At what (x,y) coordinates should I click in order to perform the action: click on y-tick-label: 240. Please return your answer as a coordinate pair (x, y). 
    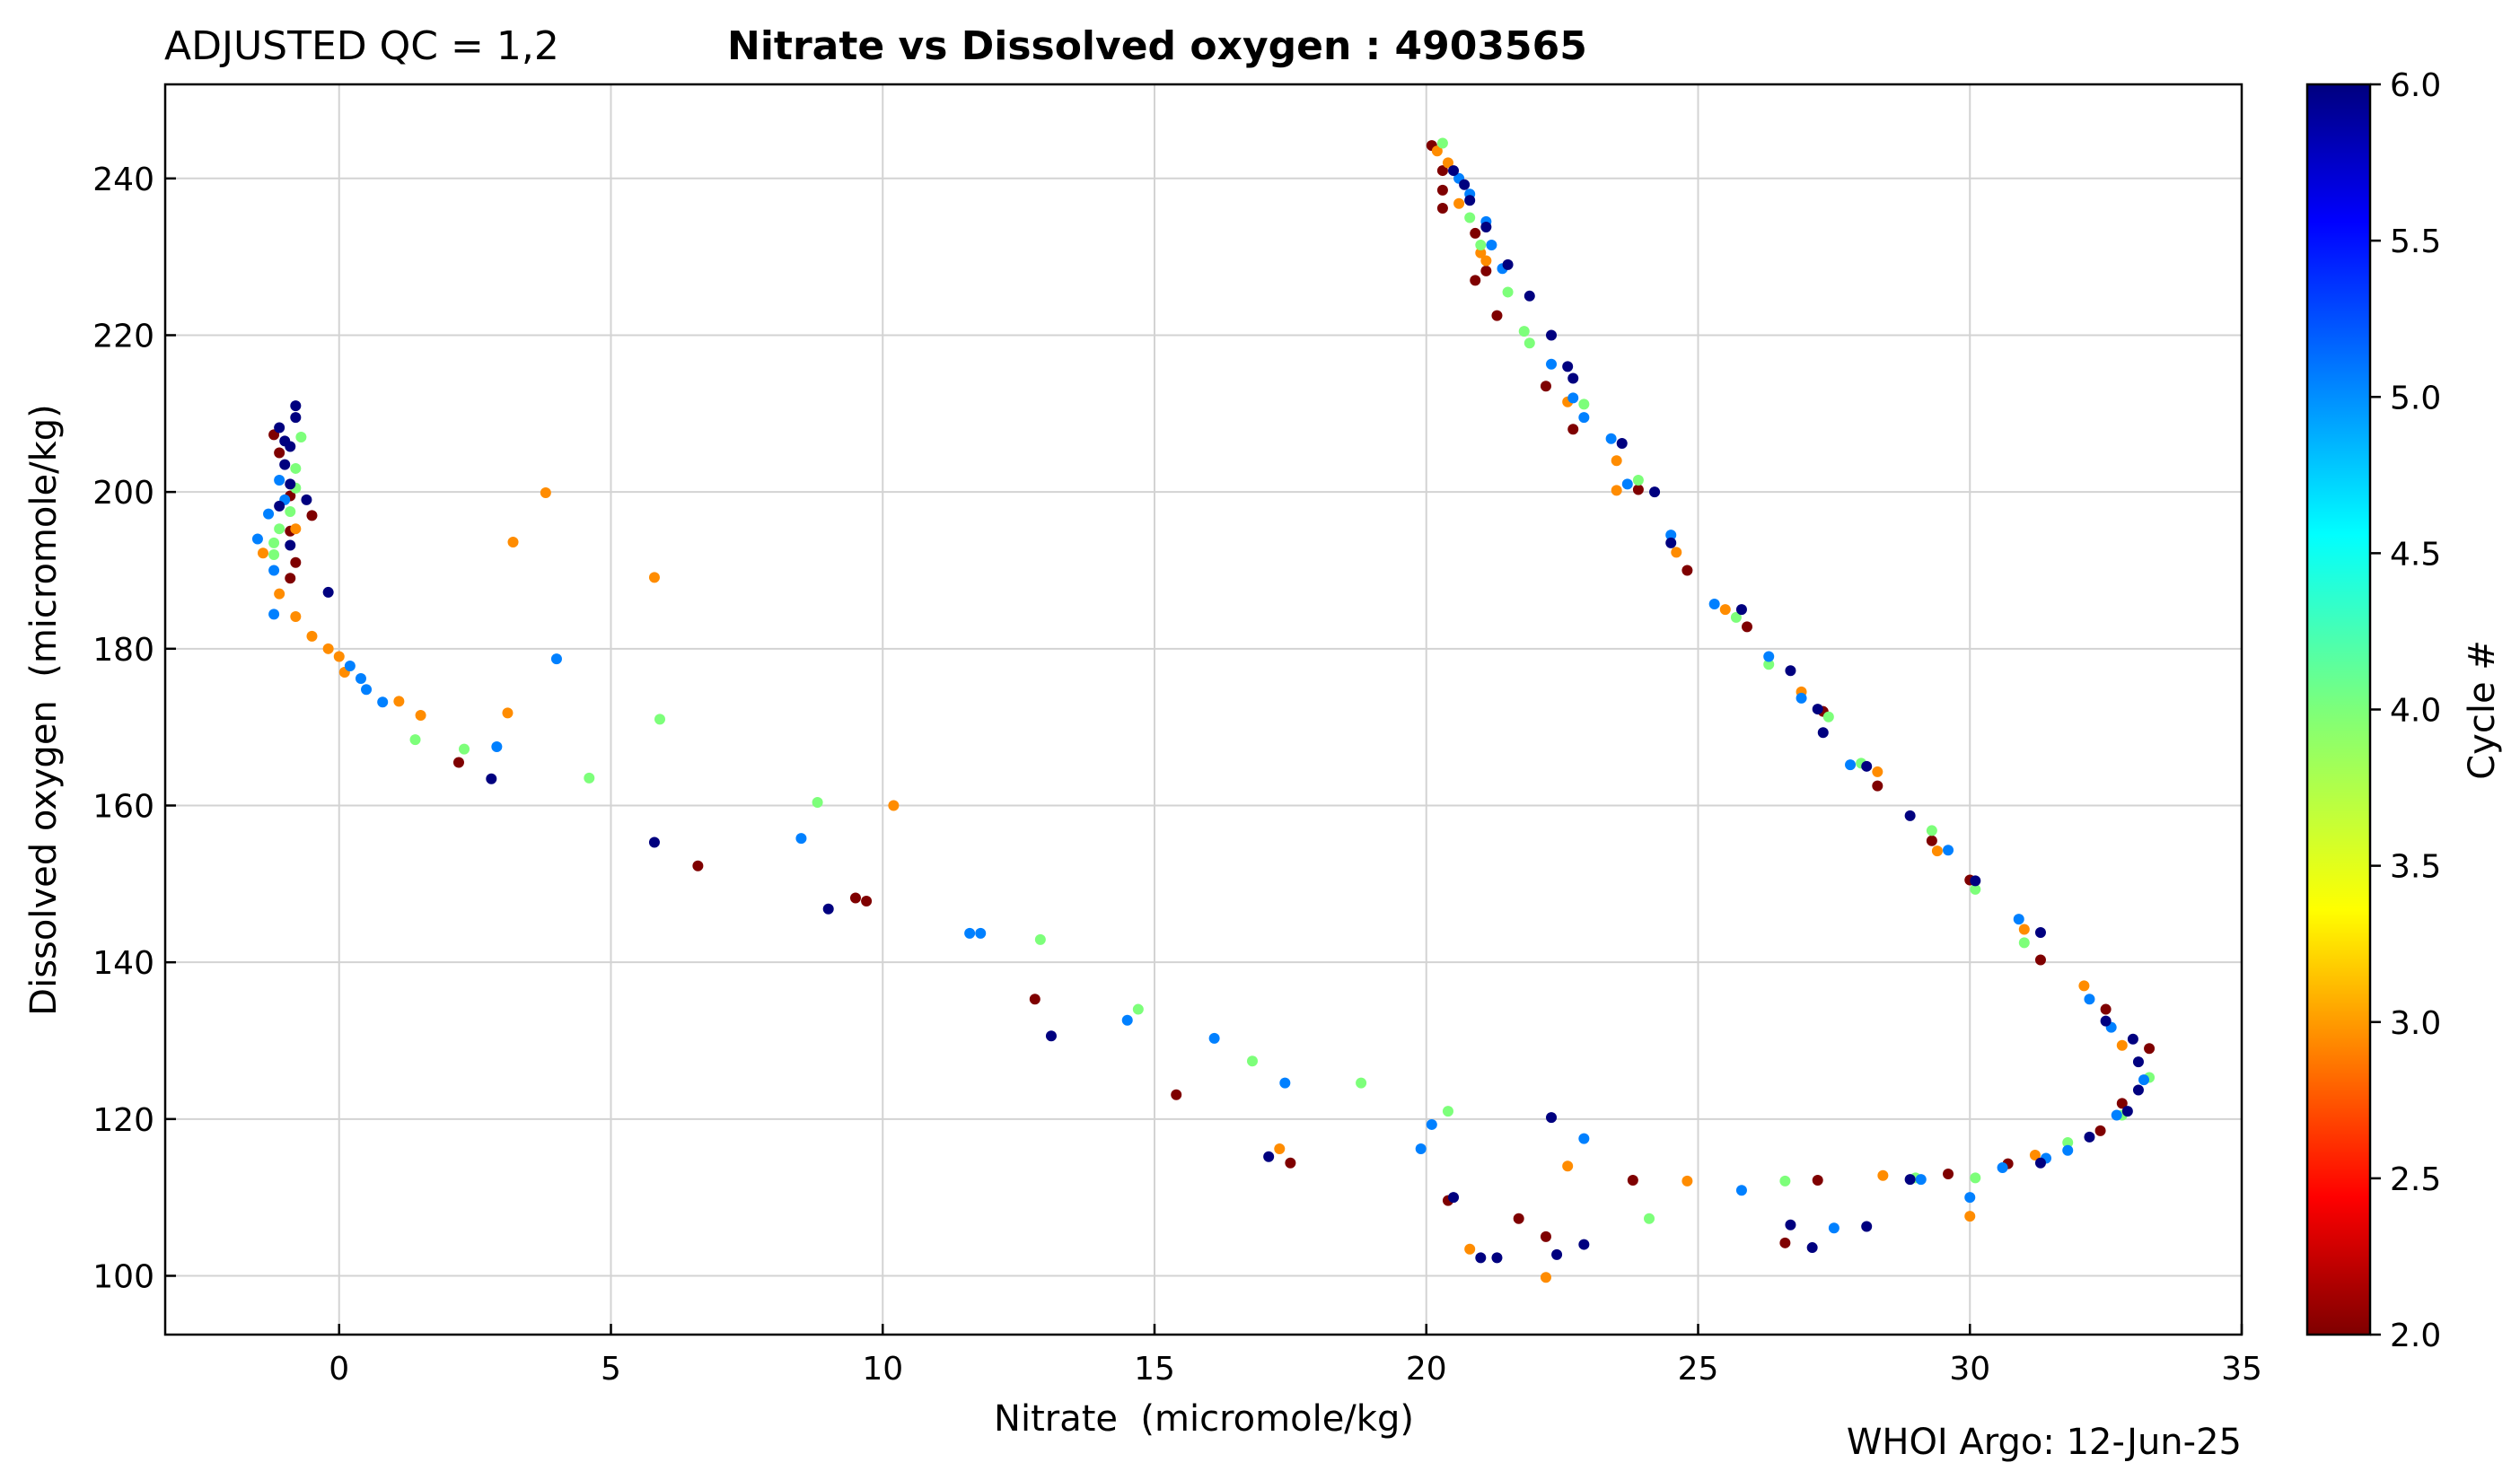
    Looking at the image, I should click on (123, 180).